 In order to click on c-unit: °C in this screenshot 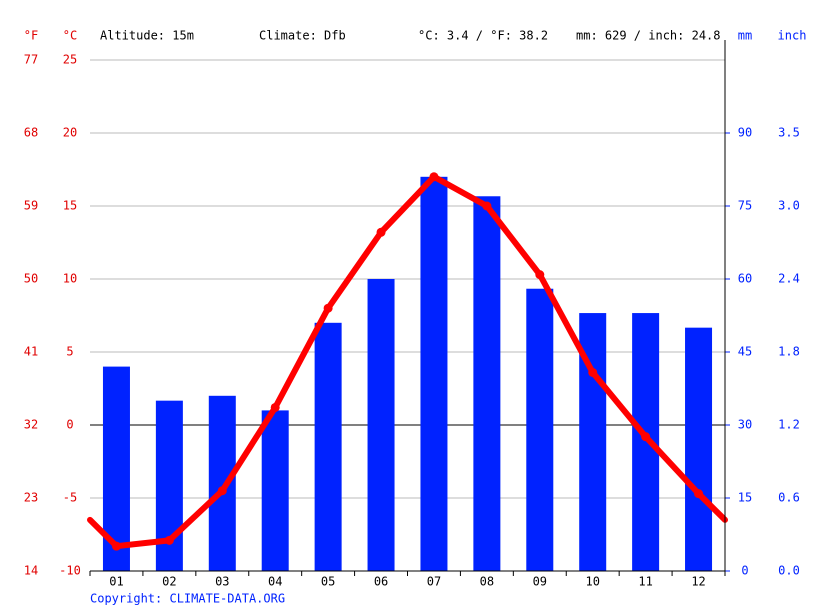, I will do `click(70, 36)`.